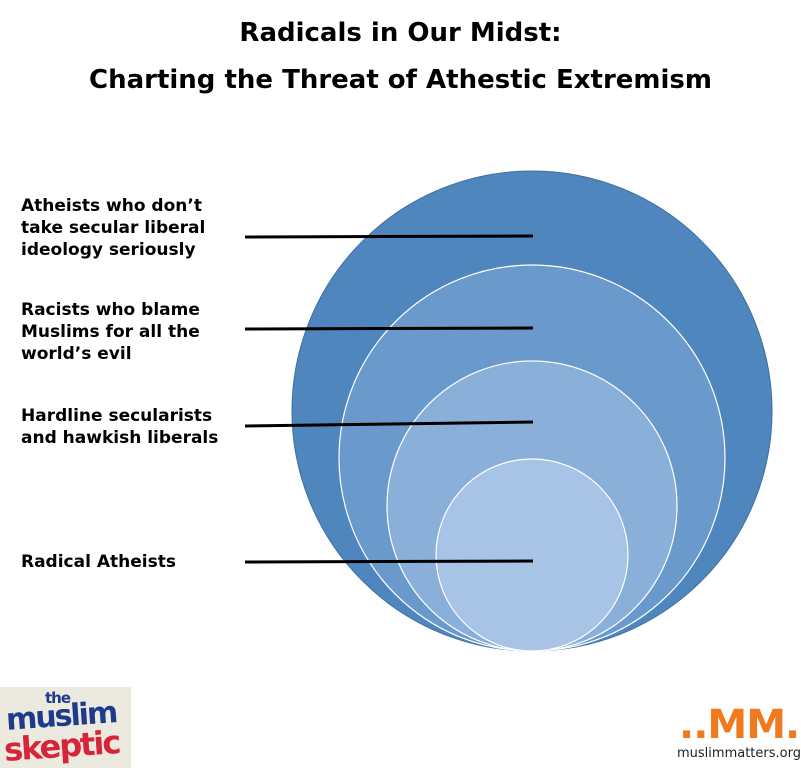 This screenshot has height=768, width=801. I want to click on leader-line-atheists, so click(389, 236).